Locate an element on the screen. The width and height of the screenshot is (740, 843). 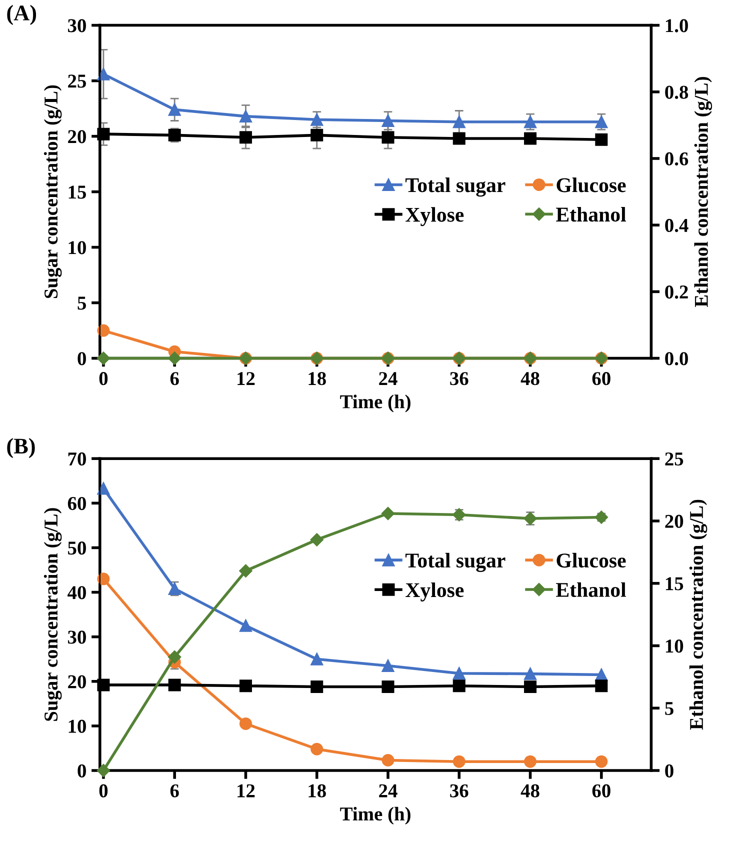
y2-tick-label: 0 is located at coordinates (669, 771).